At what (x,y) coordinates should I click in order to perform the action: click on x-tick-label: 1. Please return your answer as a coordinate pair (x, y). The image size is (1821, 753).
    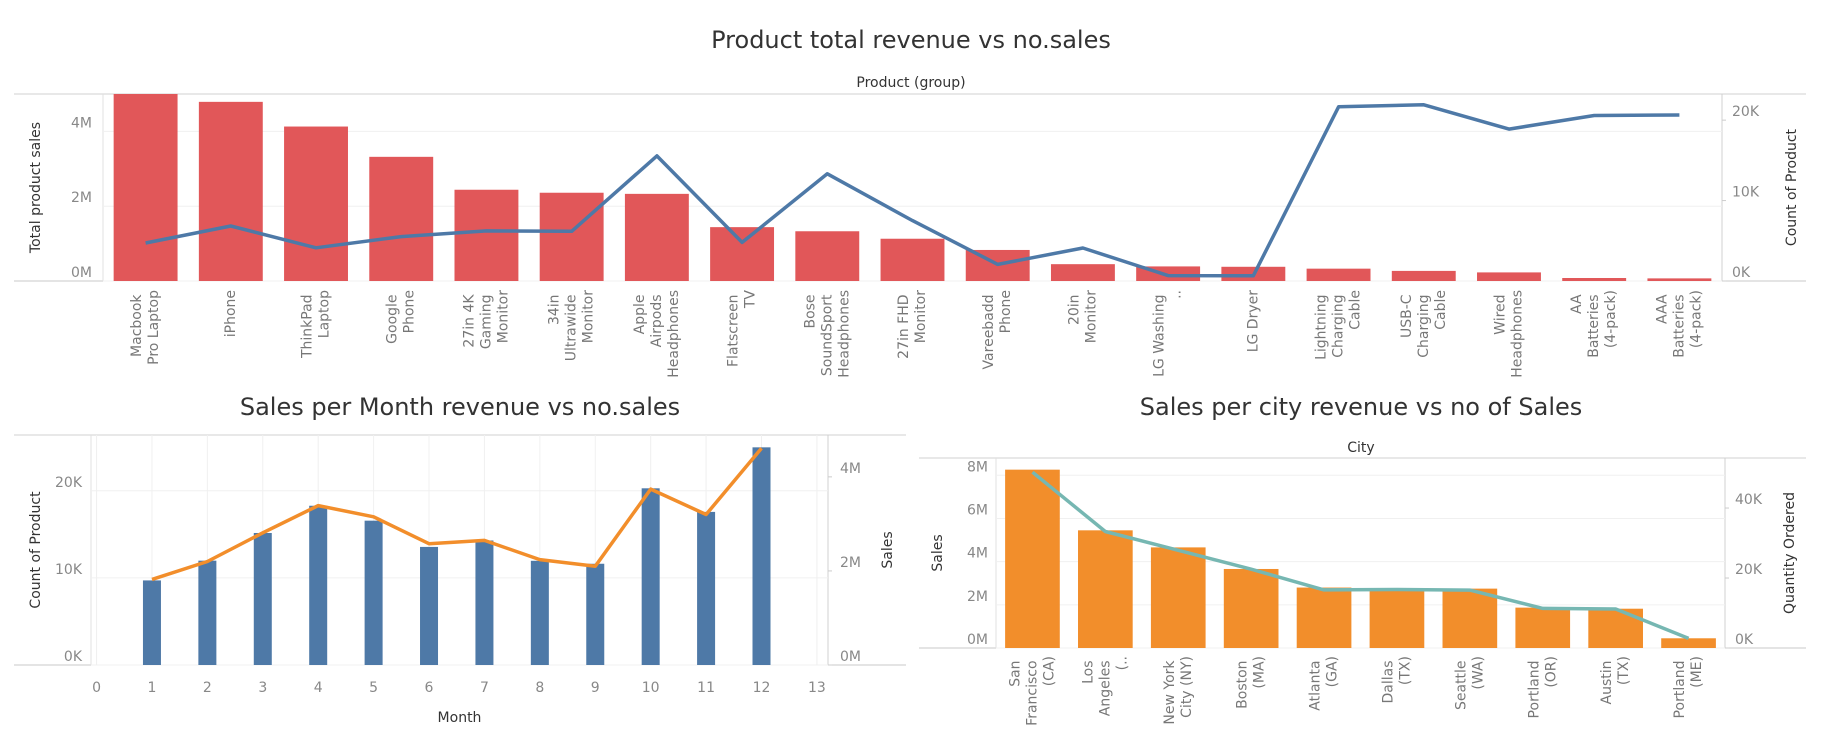
    Looking at the image, I should click on (151, 688).